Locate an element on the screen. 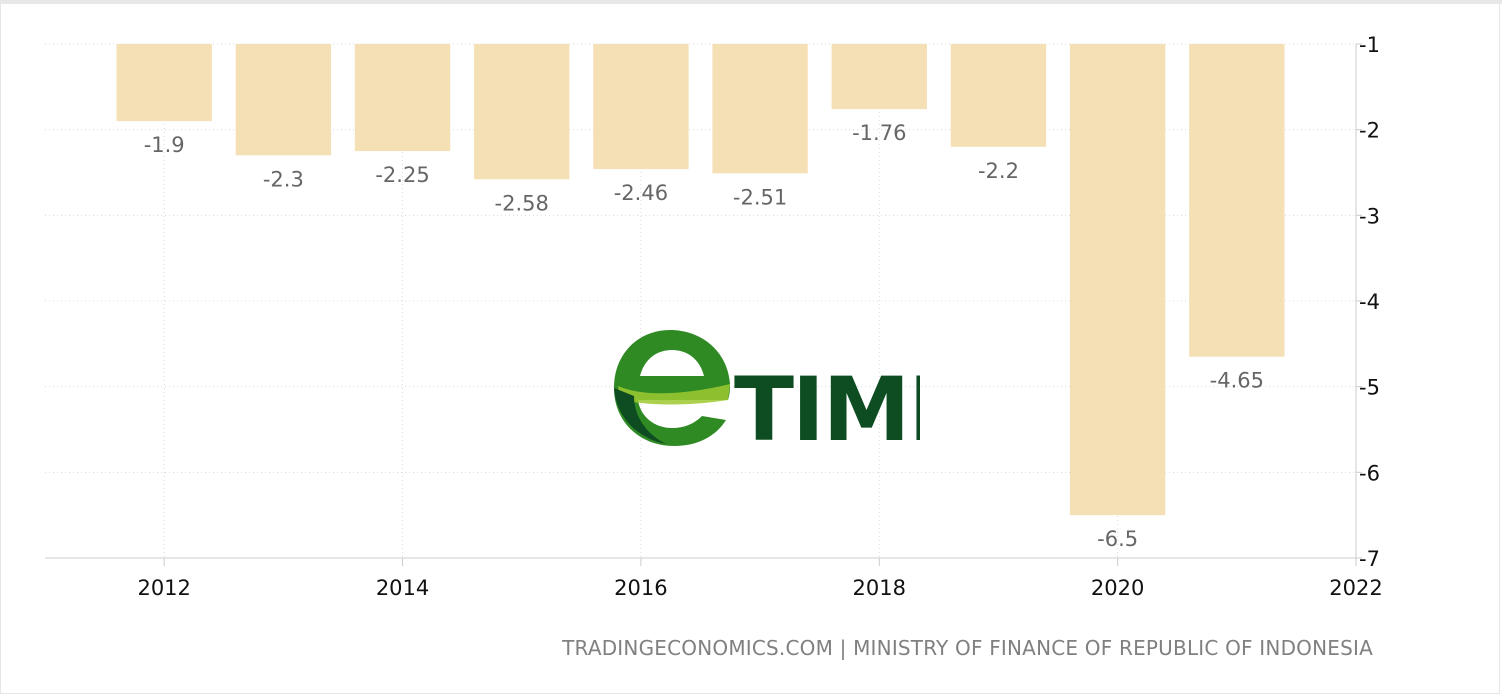 The height and width of the screenshot is (696, 1502). bar-2020 is located at coordinates (1117, 280).